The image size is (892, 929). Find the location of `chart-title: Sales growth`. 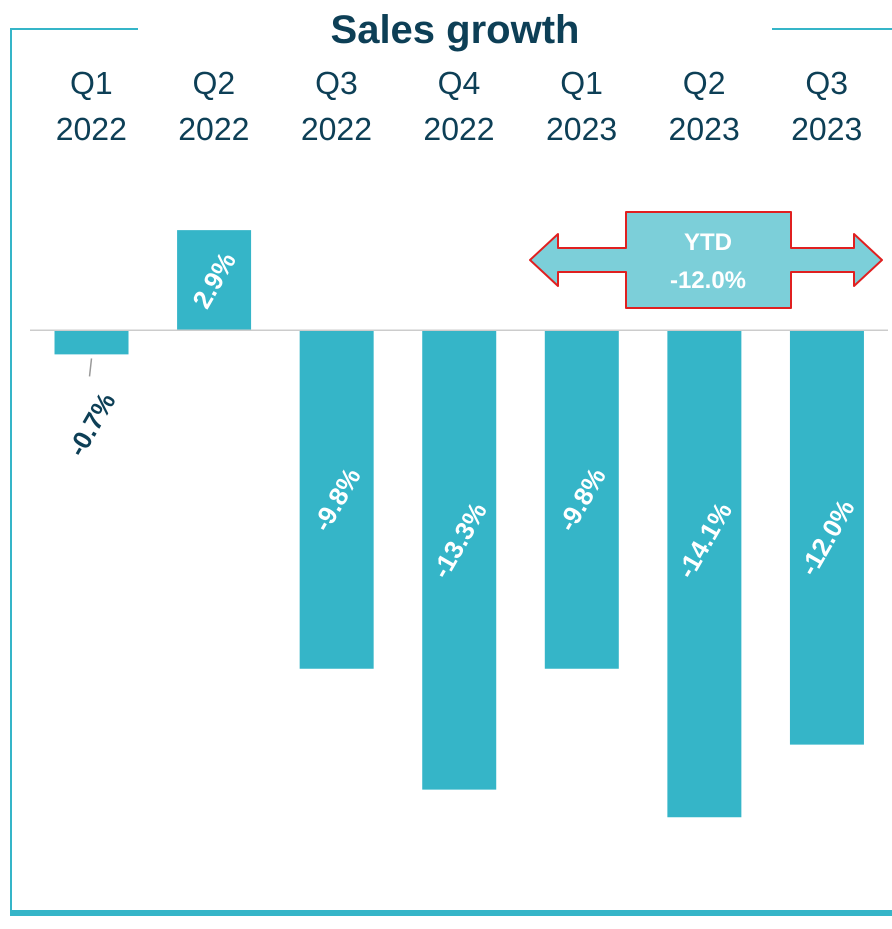

chart-title: Sales growth is located at coordinates (455, 30).